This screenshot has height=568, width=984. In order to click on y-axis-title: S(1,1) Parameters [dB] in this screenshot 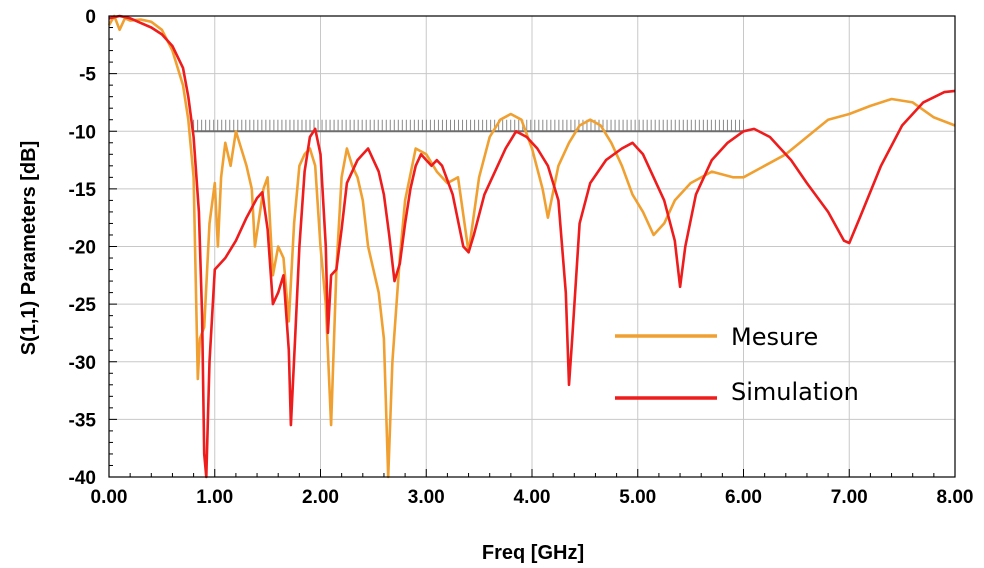, I will do `click(29, 248)`.